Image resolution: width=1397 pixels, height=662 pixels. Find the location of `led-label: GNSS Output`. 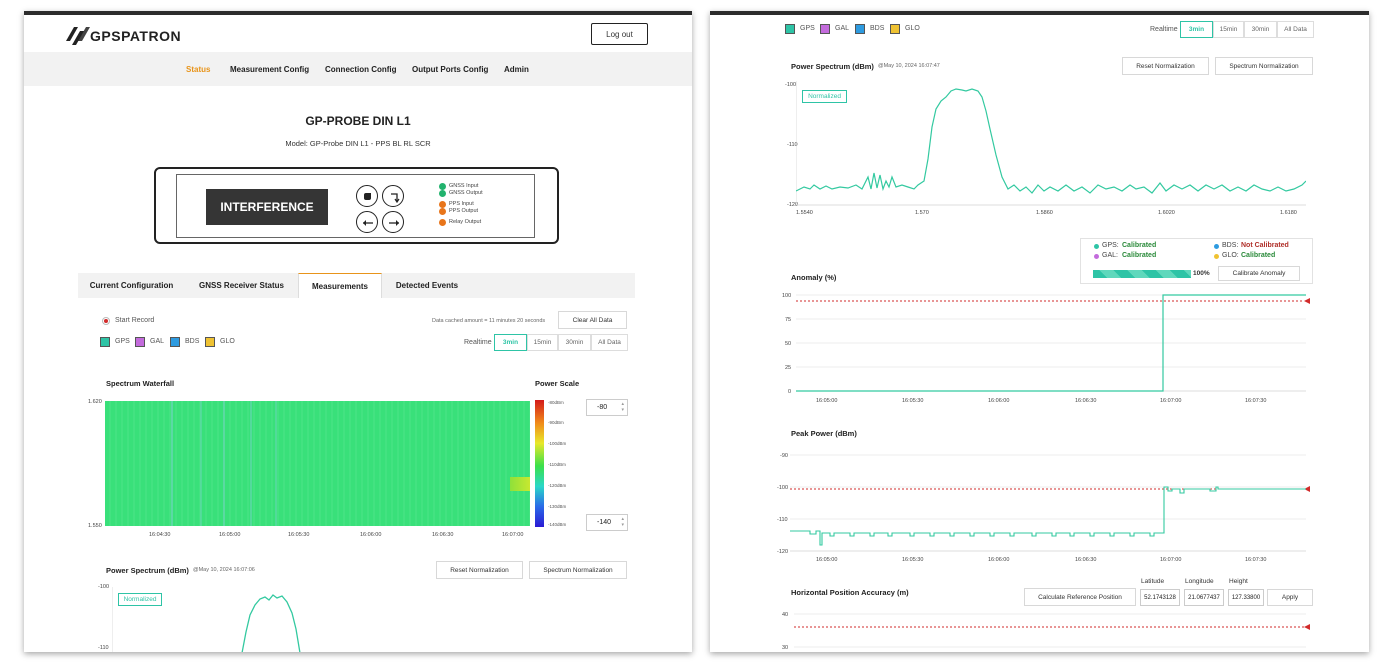

led-label: GNSS Output is located at coordinates (466, 193).